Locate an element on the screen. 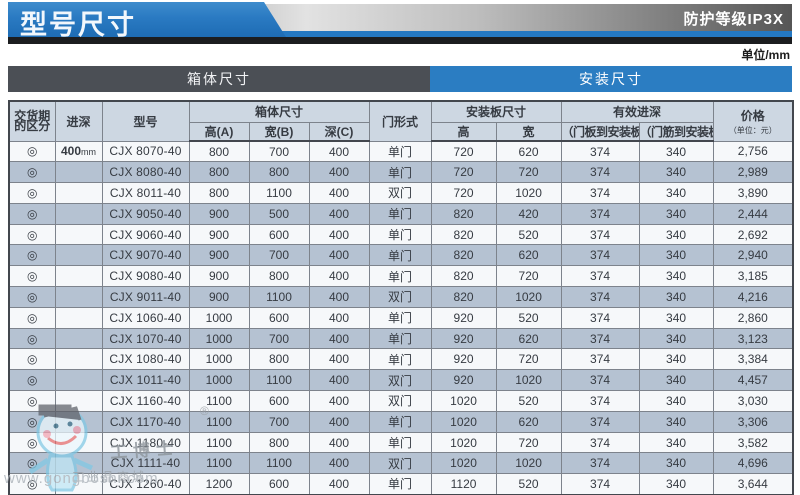 This screenshot has width=800, height=495. door-type-cell: 双门 is located at coordinates (400, 193).